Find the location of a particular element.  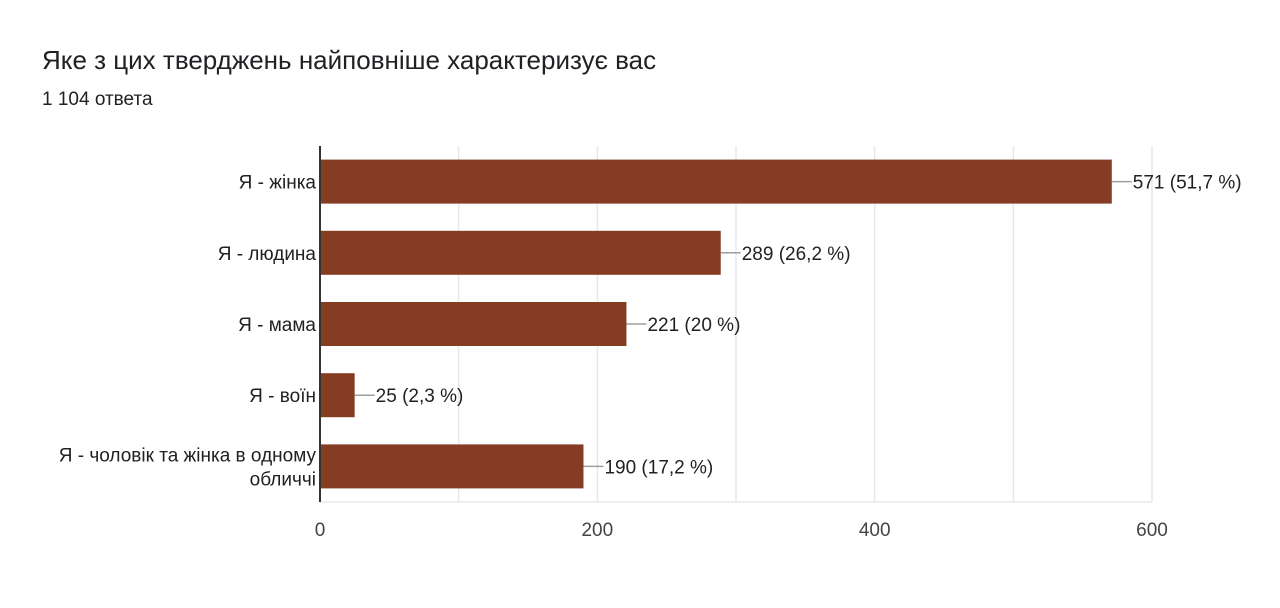

category-label: Я - воїн is located at coordinates (282, 396).